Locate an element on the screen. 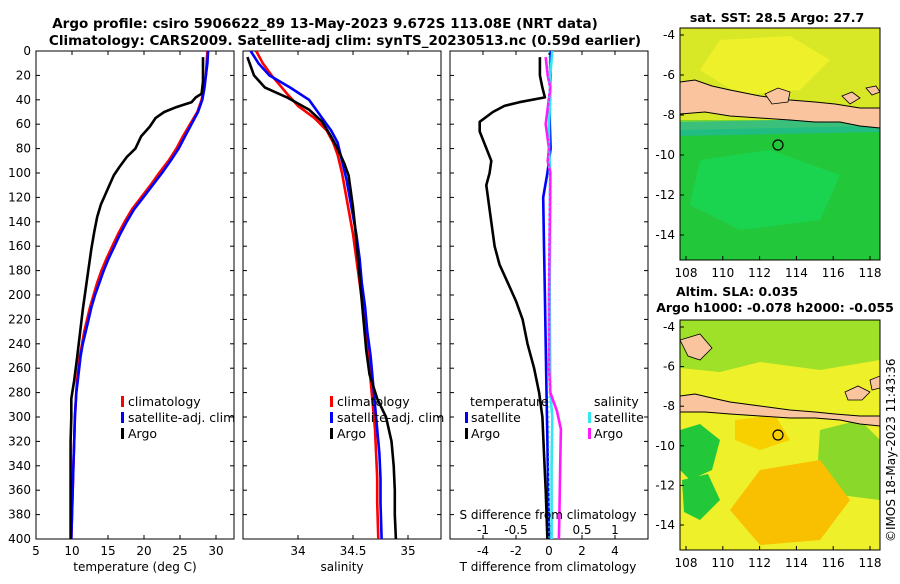 The image size is (900, 584). x-tick-label: 10 is located at coordinates (71, 551).